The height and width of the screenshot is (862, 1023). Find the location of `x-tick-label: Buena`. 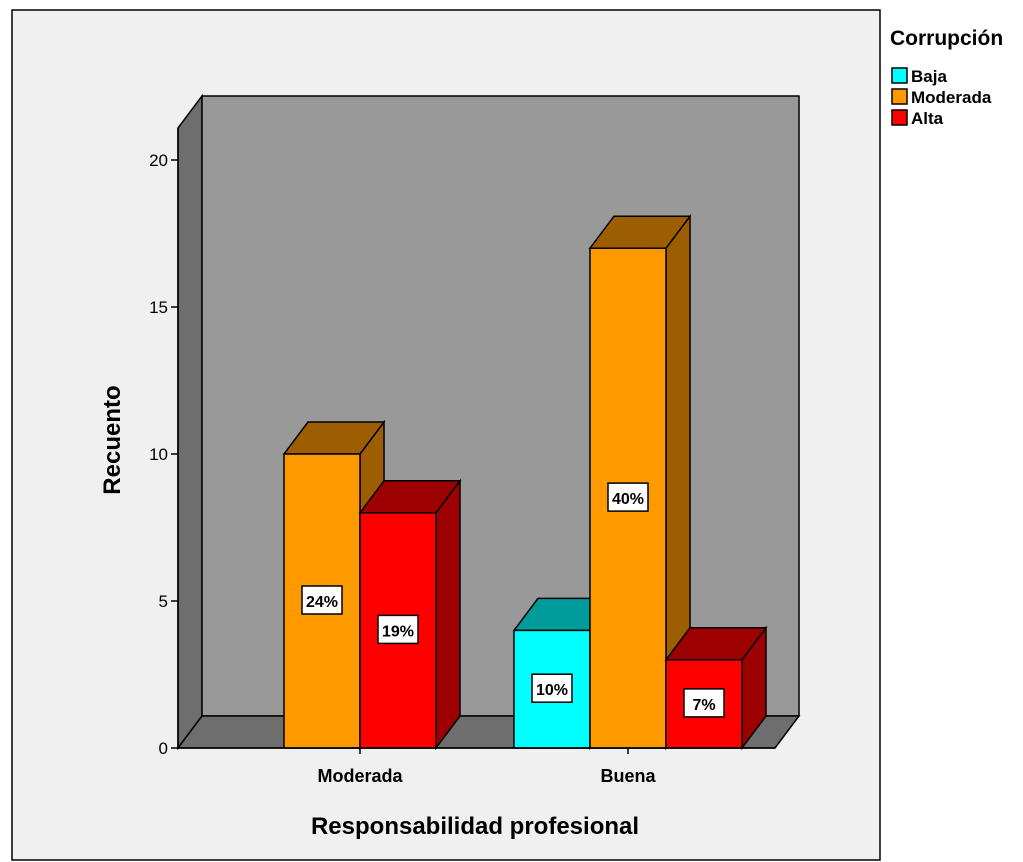

x-tick-label: Buena is located at coordinates (628, 776).